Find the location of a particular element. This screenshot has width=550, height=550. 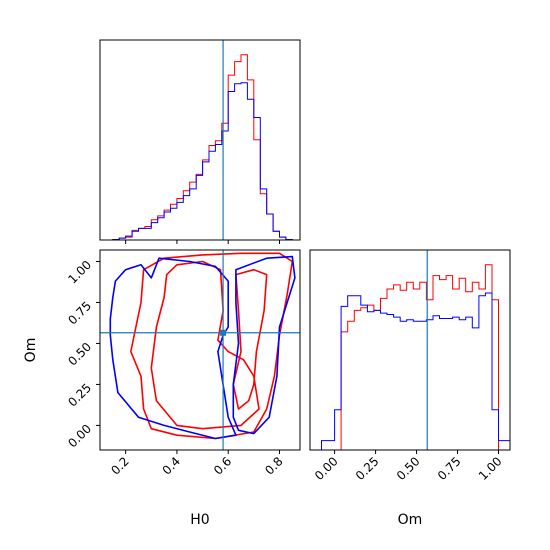

om-xtick-label-3: 0.50 is located at coordinates (408, 468).